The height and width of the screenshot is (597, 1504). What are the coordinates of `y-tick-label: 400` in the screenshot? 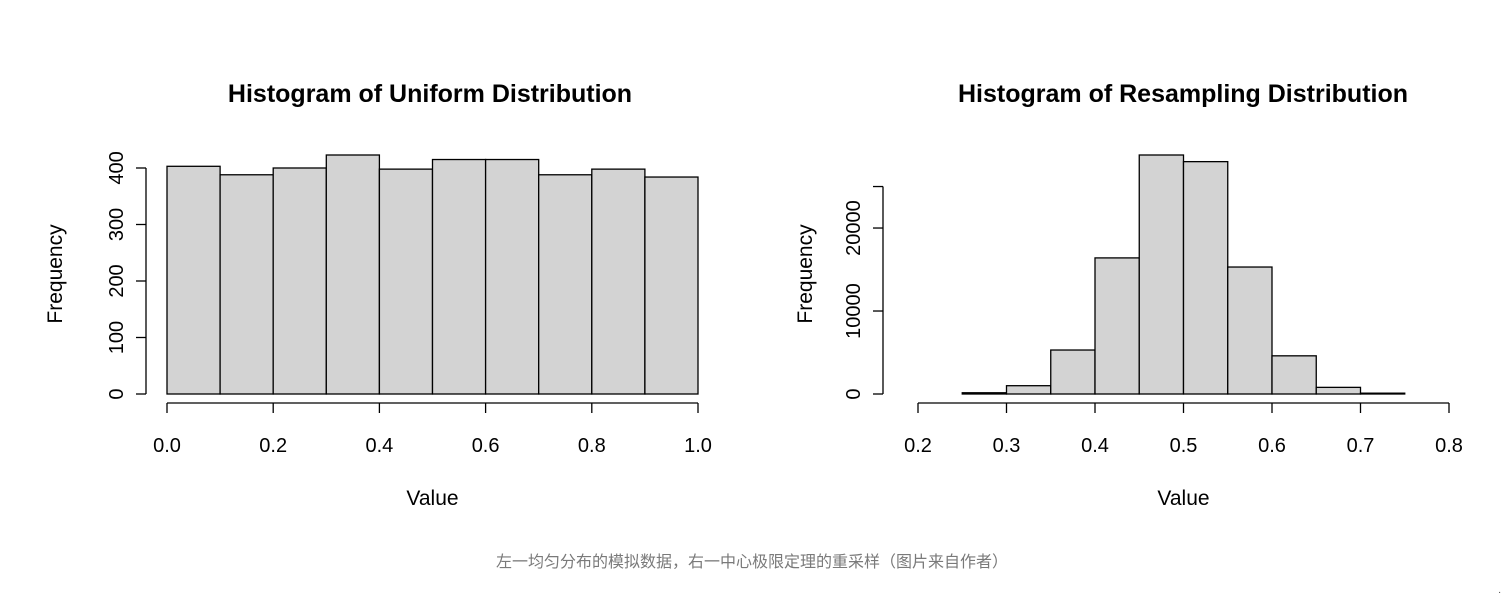 It's located at (117, 167).